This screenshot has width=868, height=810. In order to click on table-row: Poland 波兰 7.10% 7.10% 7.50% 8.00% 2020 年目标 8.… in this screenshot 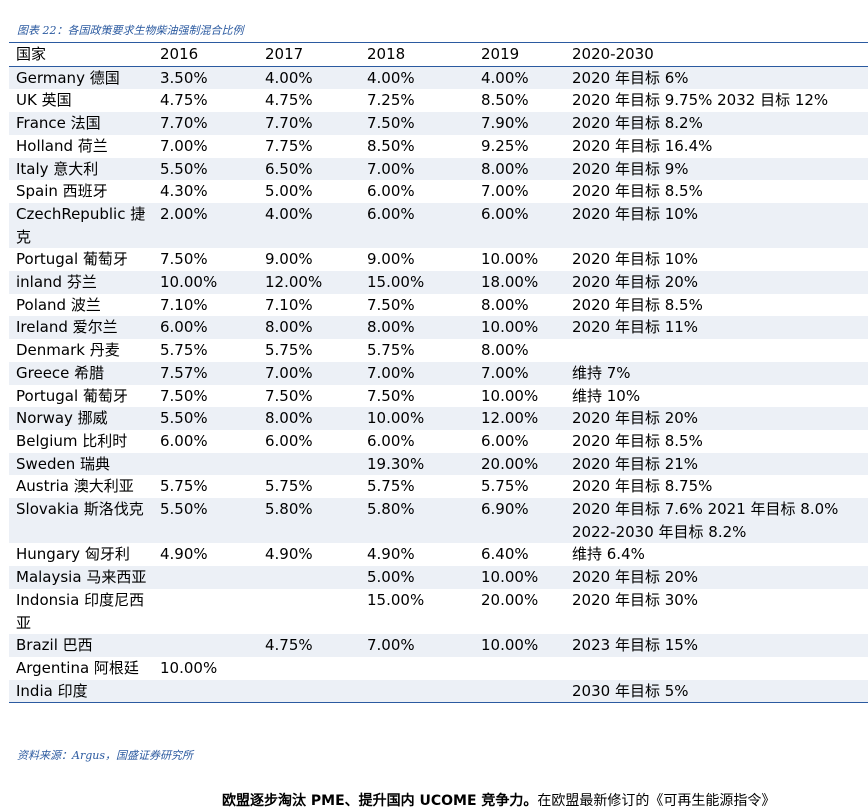, I will do `click(438, 305)`.